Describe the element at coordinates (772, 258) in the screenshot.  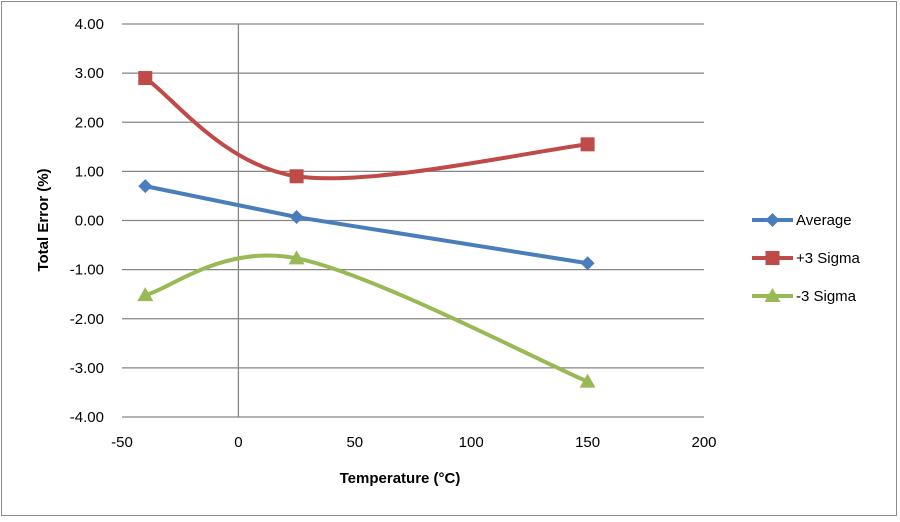
I see `legend-marker-square` at that location.